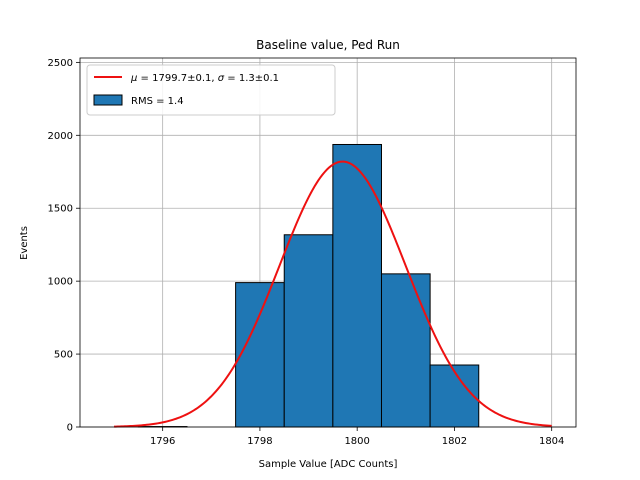  I want to click on y-tick-label: 2500, so click(60, 63).